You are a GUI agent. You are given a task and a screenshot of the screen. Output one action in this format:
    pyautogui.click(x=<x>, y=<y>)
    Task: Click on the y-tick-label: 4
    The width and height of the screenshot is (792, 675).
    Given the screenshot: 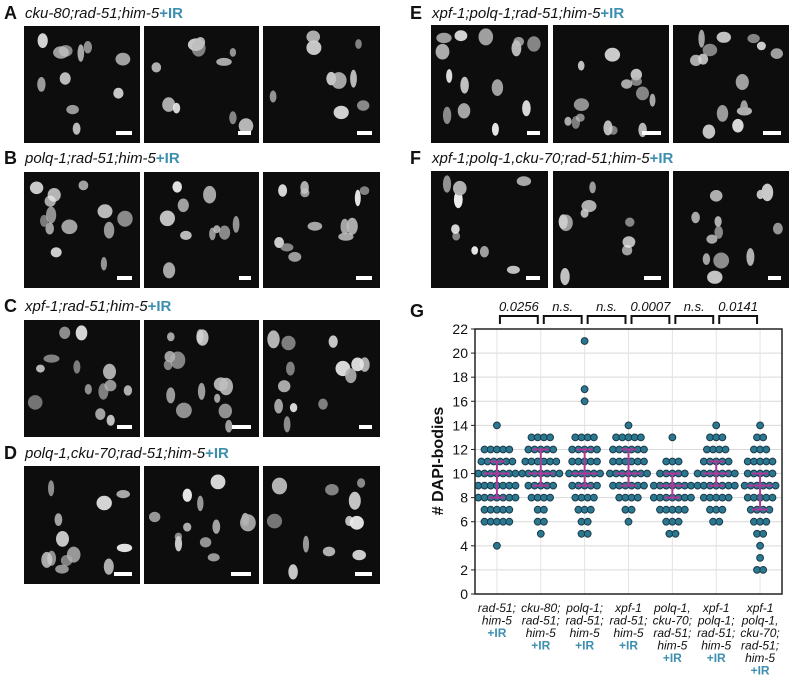 What is the action you would take?
    pyautogui.click(x=464, y=546)
    